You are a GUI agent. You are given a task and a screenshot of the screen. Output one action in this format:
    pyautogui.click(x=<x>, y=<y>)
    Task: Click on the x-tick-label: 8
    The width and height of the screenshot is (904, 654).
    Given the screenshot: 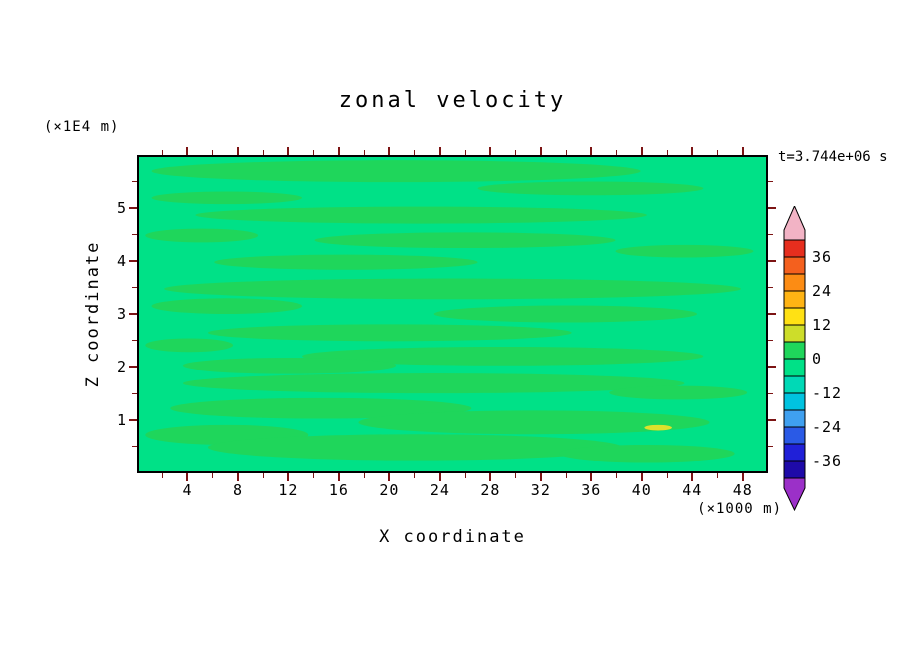 What is the action you would take?
    pyautogui.click(x=237, y=490)
    